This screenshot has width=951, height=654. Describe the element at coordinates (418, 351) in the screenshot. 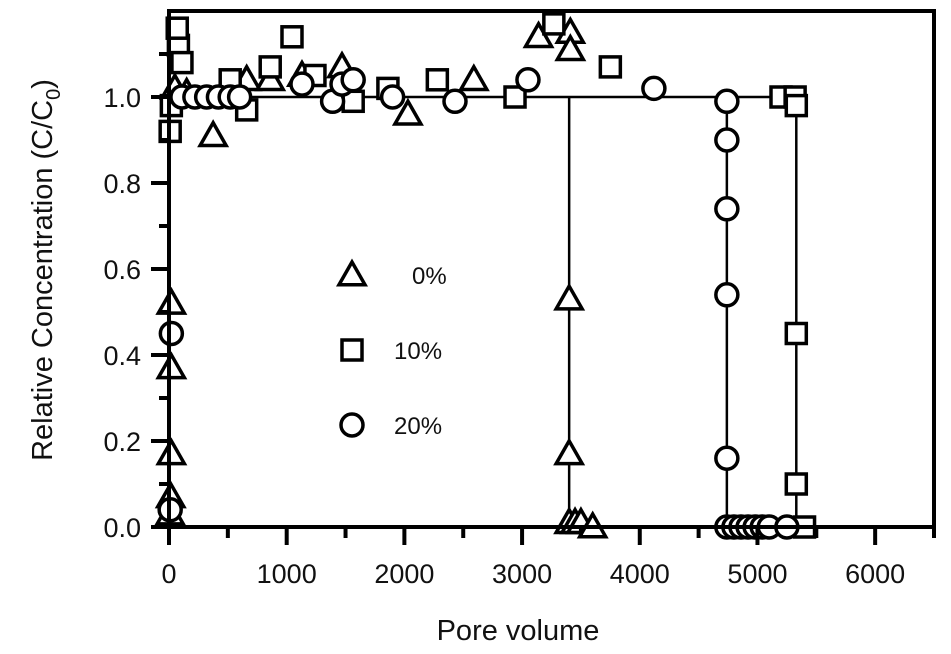

I see `legend-label: 10%` at that location.